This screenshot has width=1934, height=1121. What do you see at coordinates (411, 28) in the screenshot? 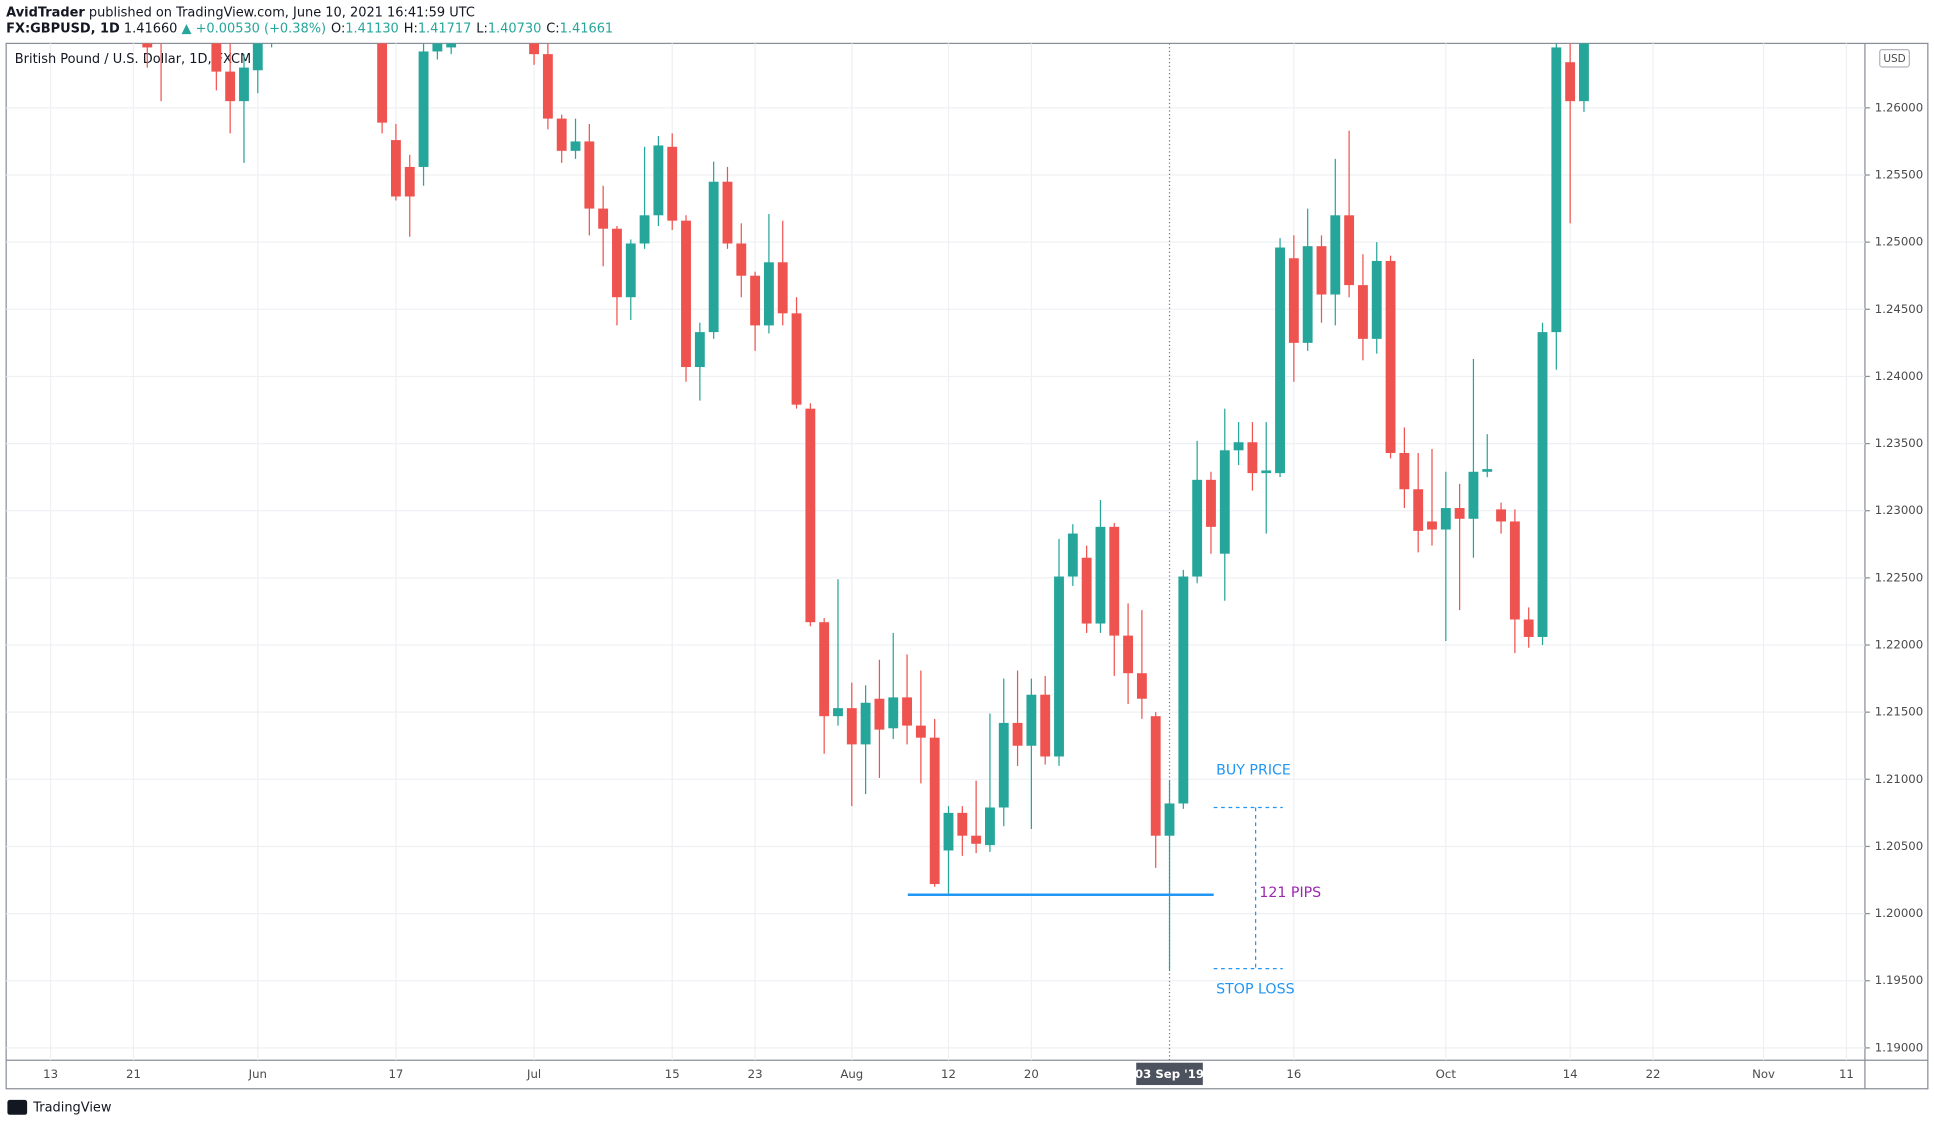
I see `ohlc-label: H:` at bounding box center [411, 28].